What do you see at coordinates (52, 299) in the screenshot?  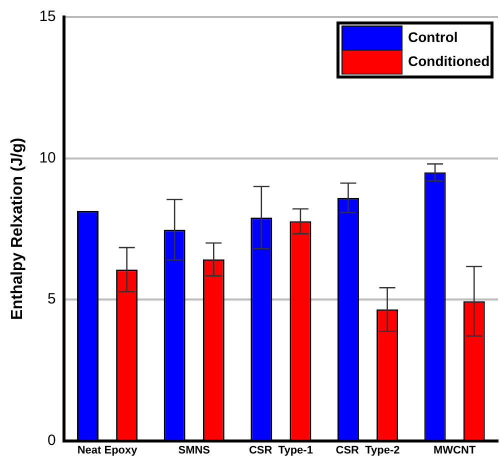 I see `y-tick-label: 5` at bounding box center [52, 299].